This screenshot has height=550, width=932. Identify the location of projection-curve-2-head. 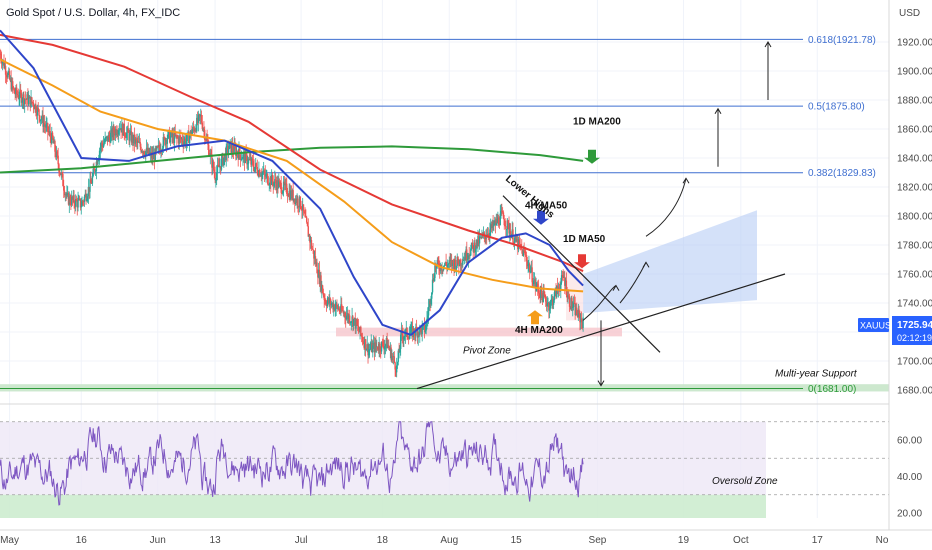
(646, 264).